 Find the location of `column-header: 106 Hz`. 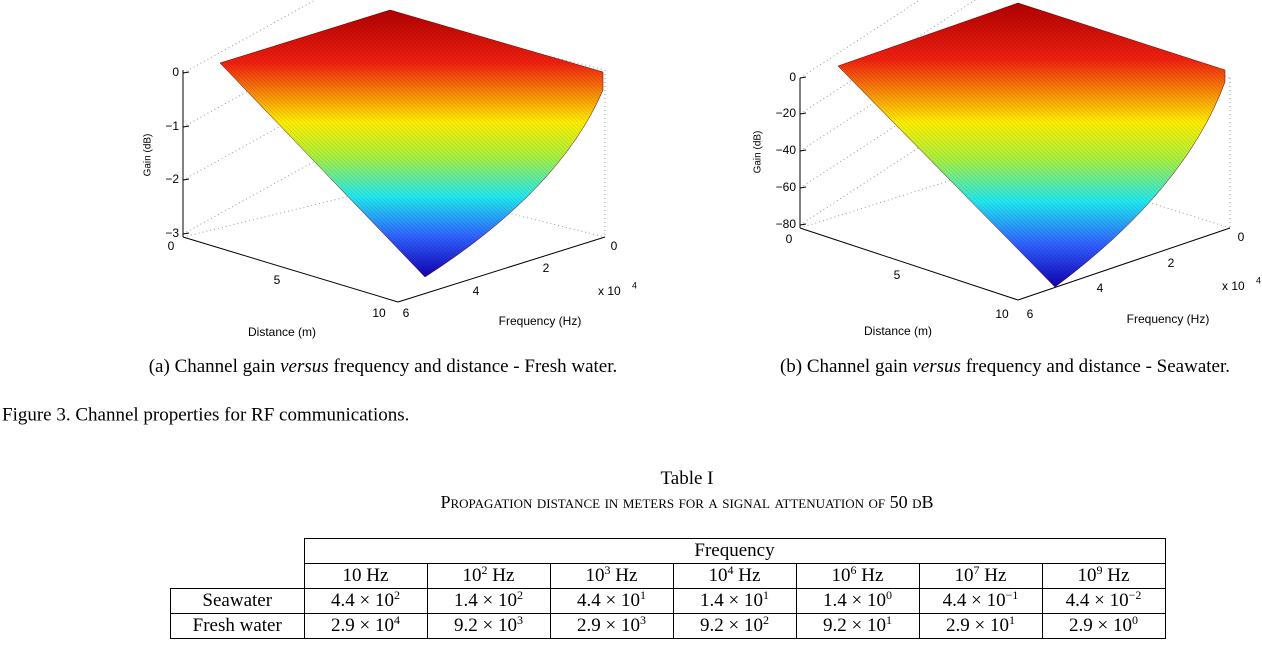

column-header: 106 Hz is located at coordinates (857, 576).